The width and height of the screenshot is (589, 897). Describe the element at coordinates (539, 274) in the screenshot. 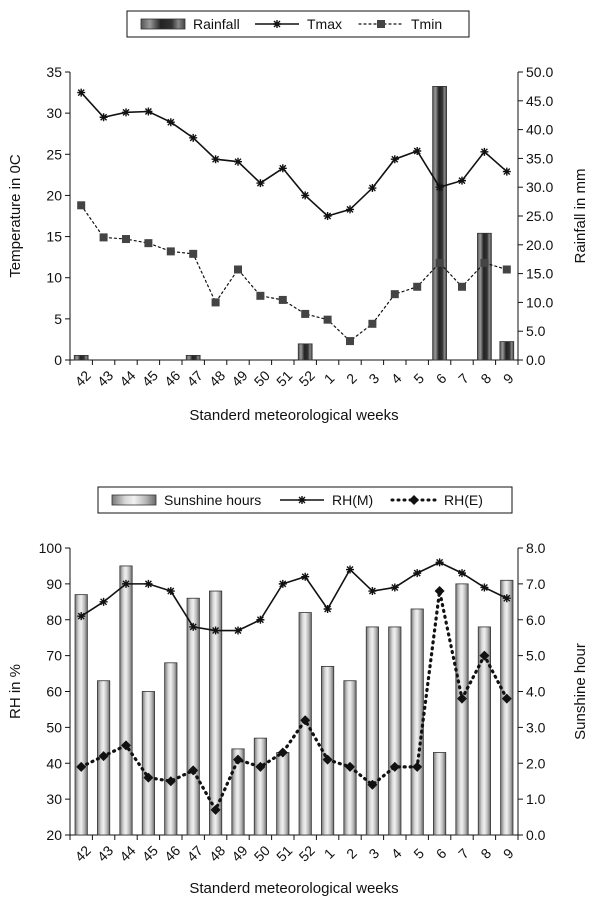

I see `y-tick-label-right: 15.0` at that location.